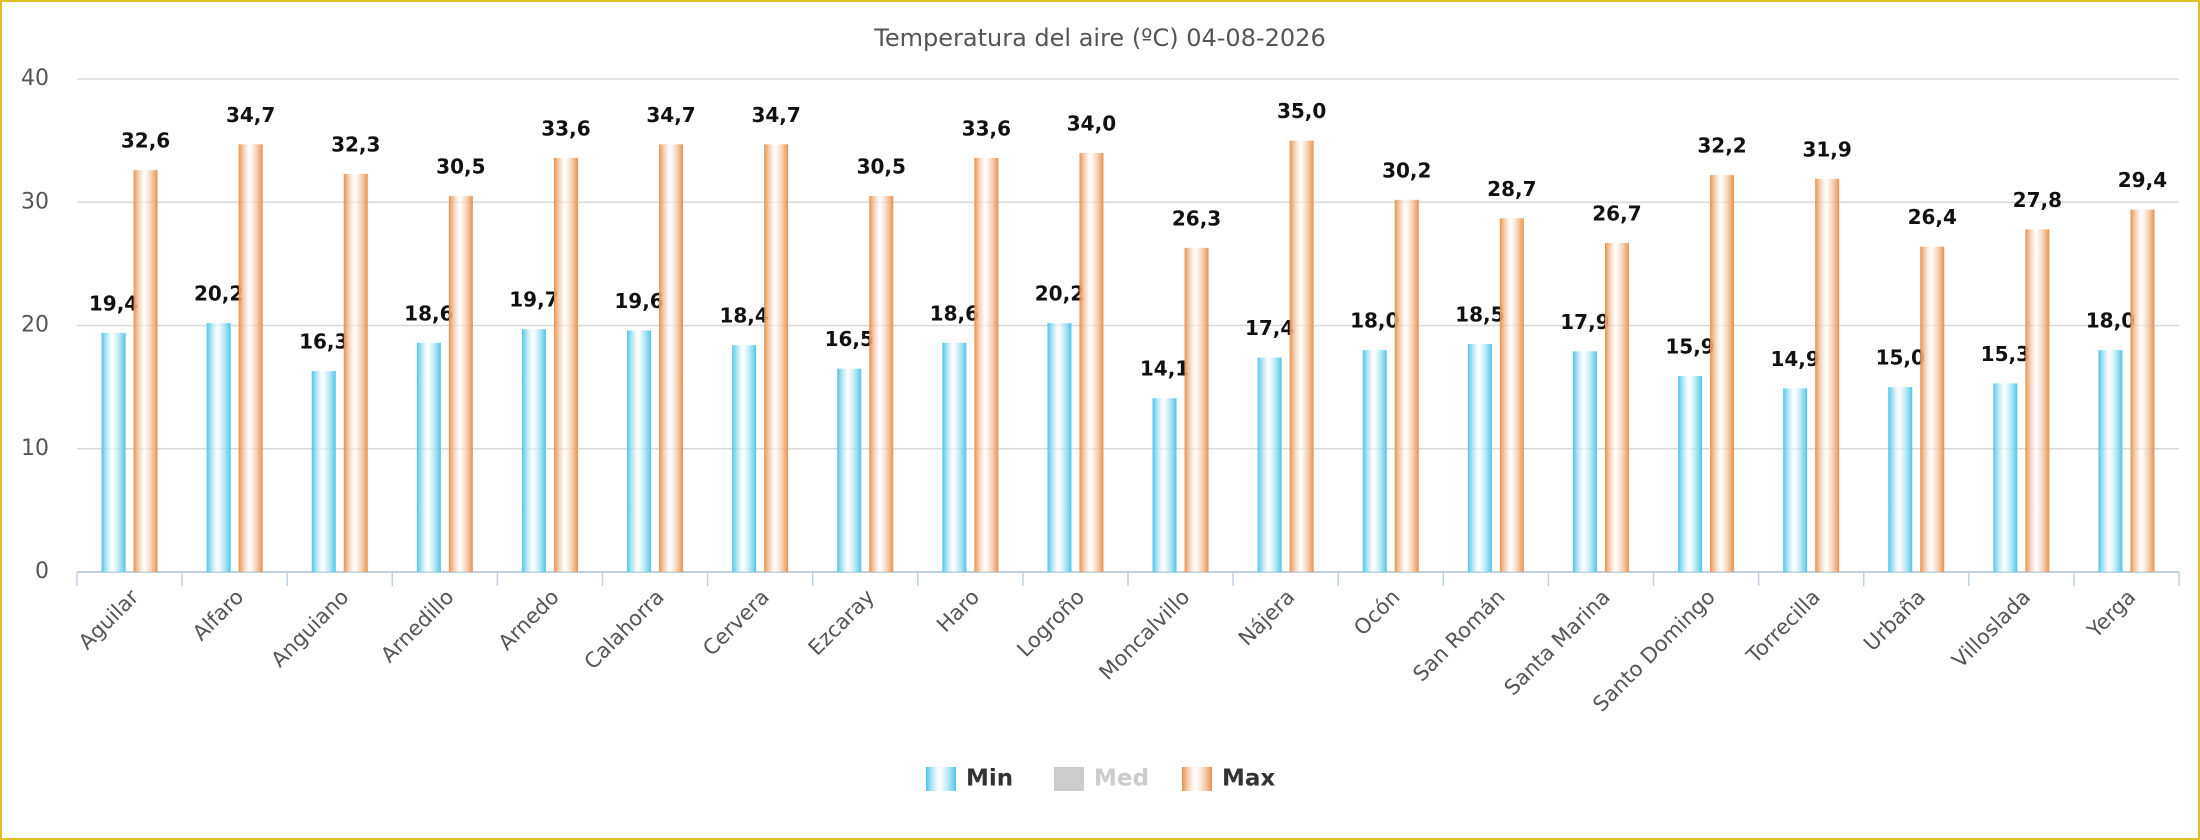 This screenshot has width=2200, height=840. What do you see at coordinates (35, 325) in the screenshot?
I see `y-tick-label: 20` at bounding box center [35, 325].